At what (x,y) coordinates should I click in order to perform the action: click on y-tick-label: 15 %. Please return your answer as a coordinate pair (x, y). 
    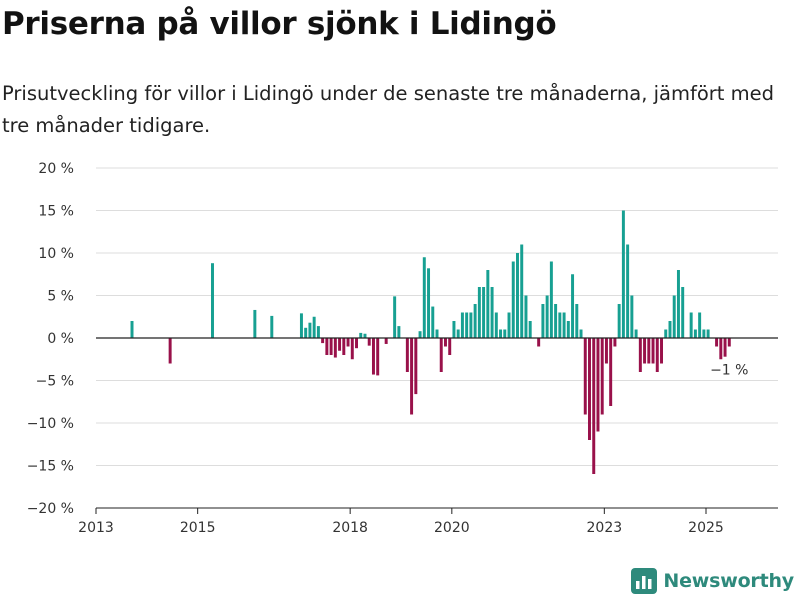
    Looking at the image, I should click on (56, 212).